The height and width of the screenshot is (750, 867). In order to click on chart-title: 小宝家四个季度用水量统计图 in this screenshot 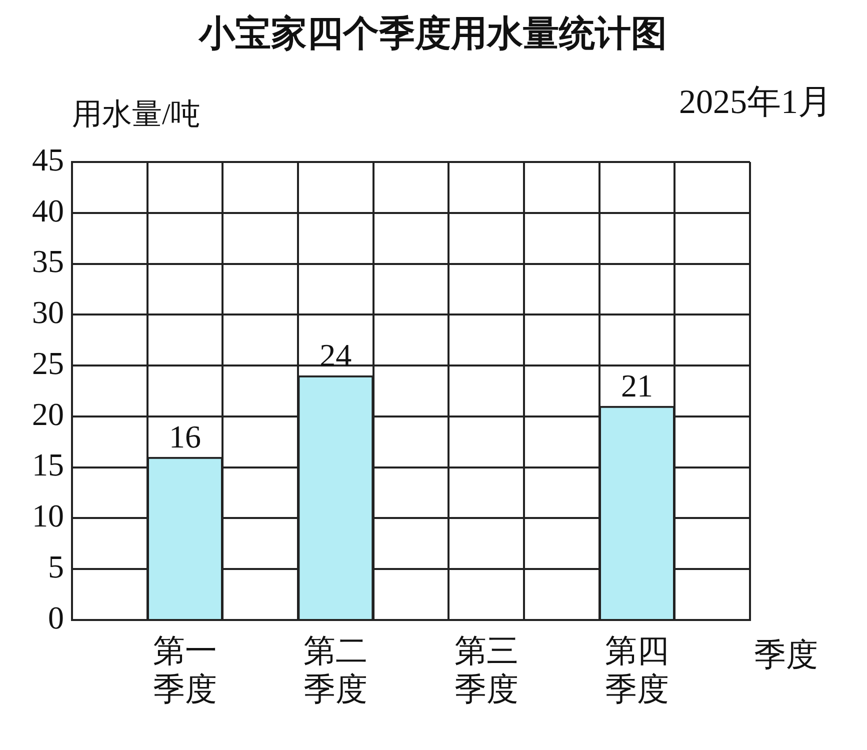, I will do `click(432, 33)`.